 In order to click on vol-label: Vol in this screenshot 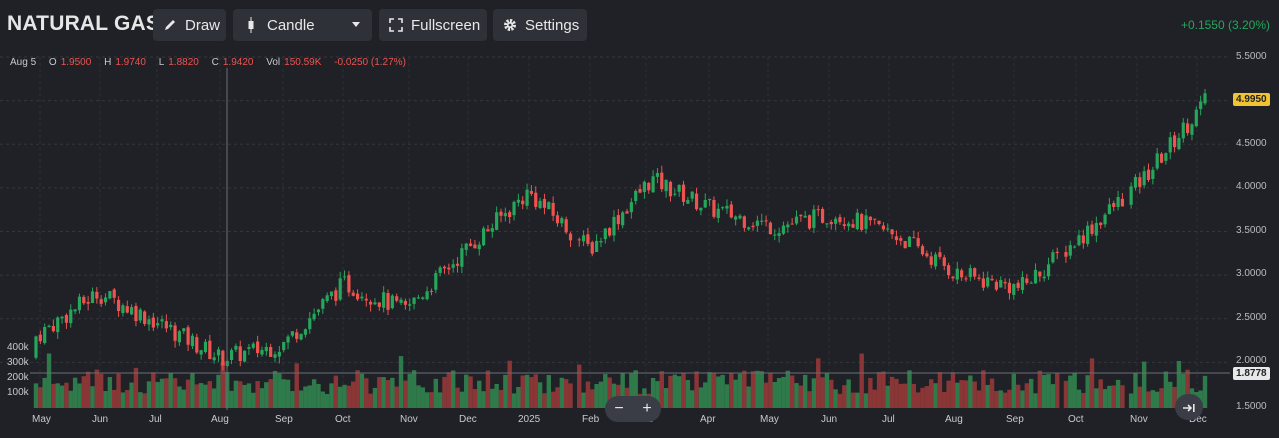, I will do `click(273, 62)`.